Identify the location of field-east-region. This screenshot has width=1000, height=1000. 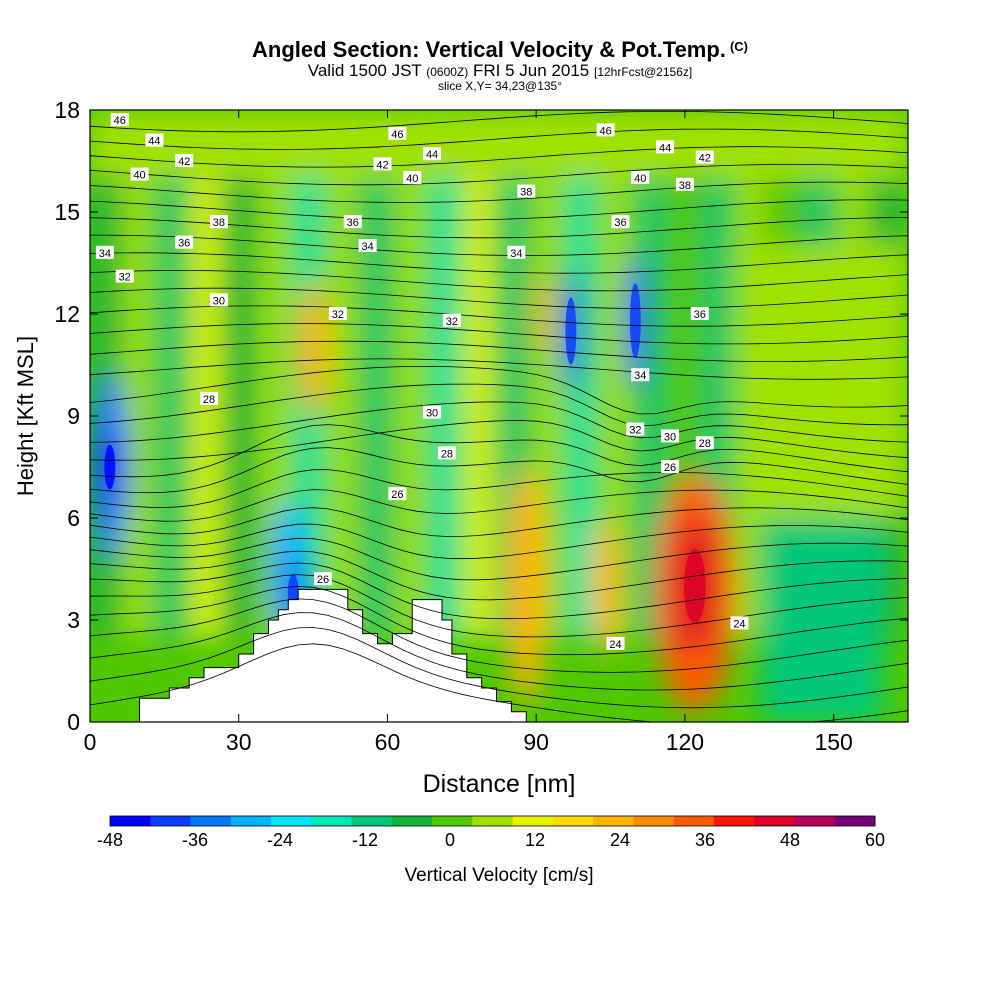
(821, 382).